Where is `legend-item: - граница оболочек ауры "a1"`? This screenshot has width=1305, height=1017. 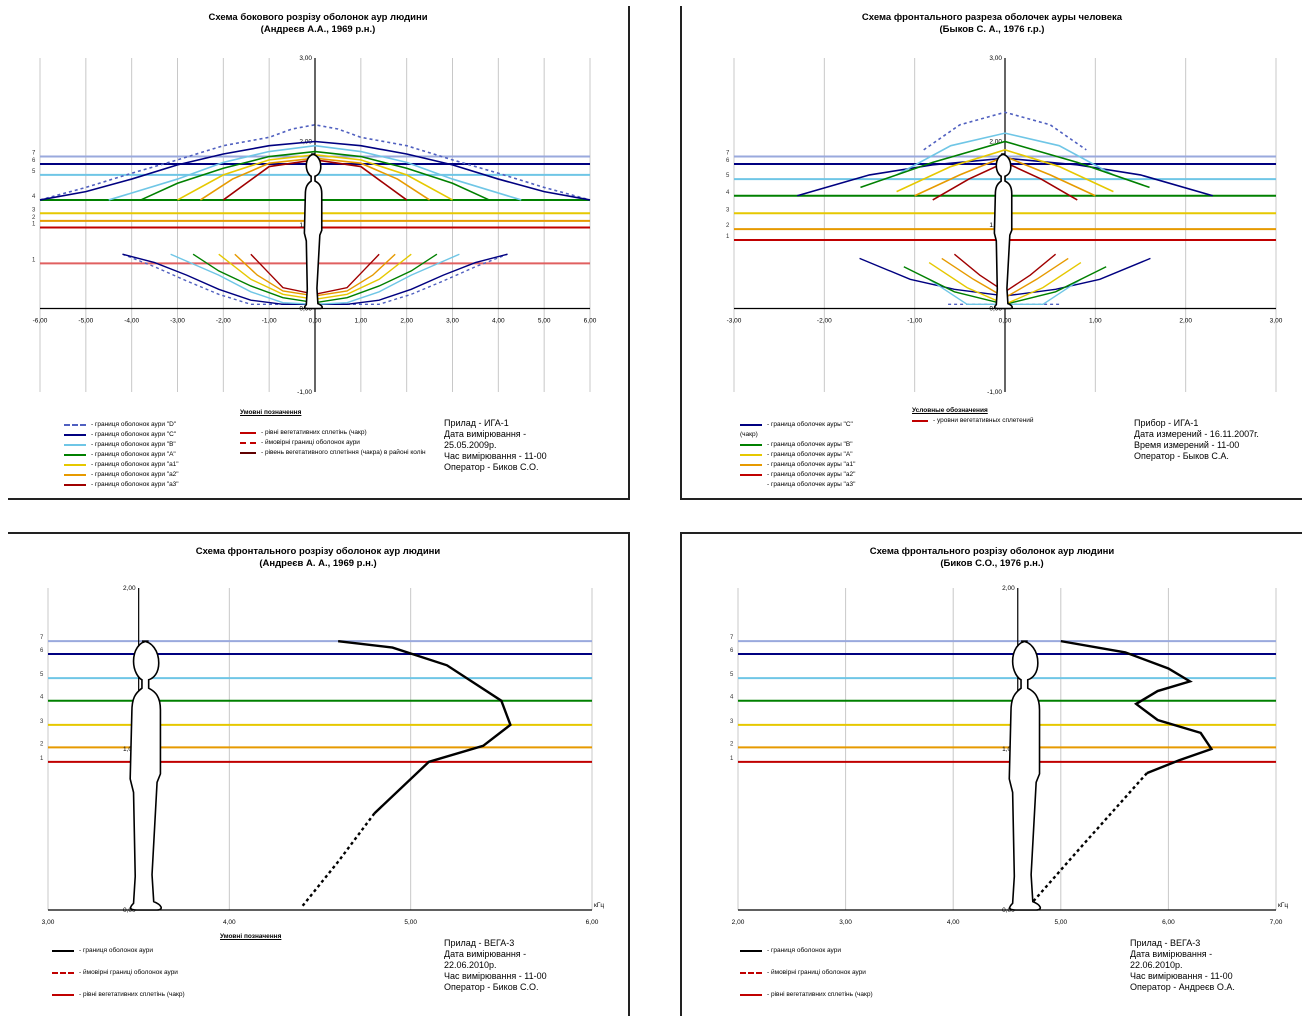 legend-item: - граница оболочек ауры "a1" is located at coordinates (797, 465).